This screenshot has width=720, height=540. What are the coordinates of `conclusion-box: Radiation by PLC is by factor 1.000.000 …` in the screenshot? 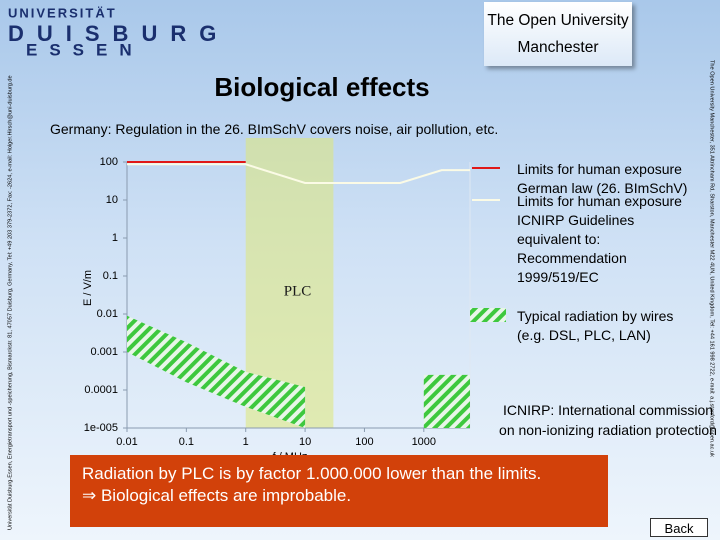 It's located at (339, 491).